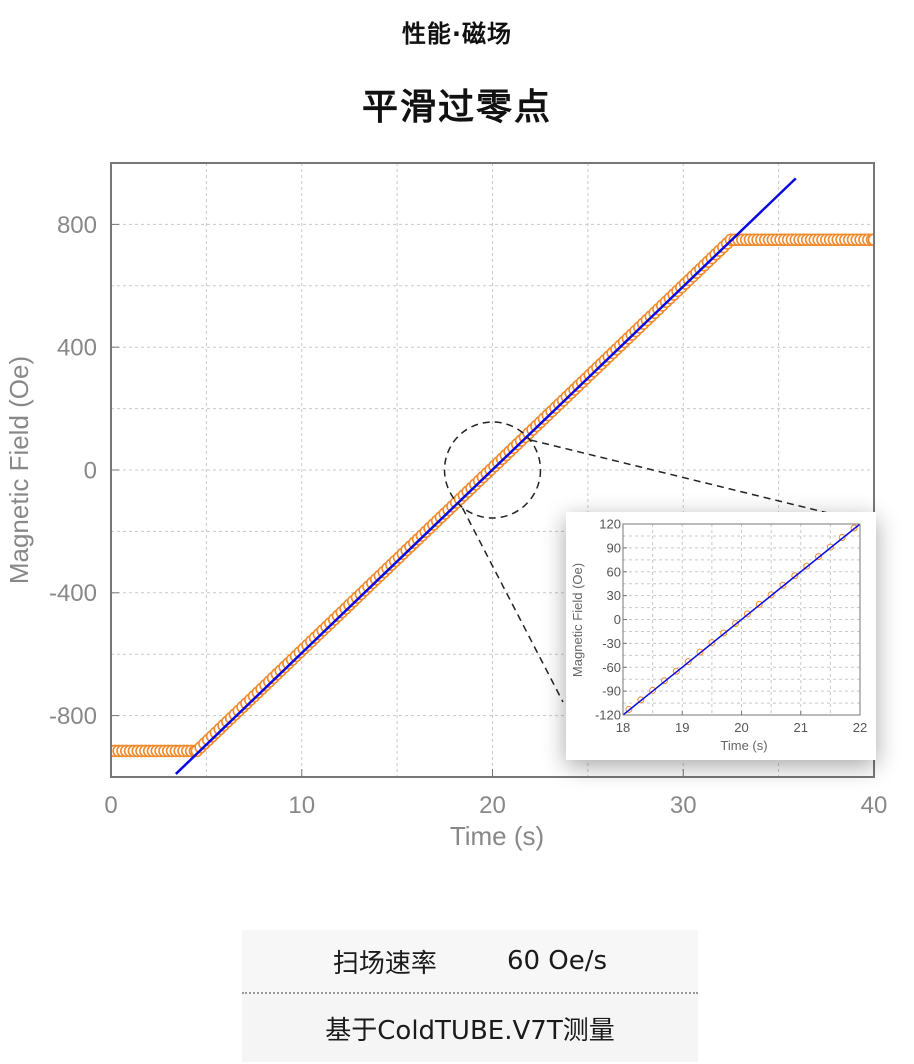 This screenshot has width=914, height=1064. I want to click on spec-table: 扫场速率 60 Oe/s 基于ColdTUBE.V7T测量, so click(470, 996).